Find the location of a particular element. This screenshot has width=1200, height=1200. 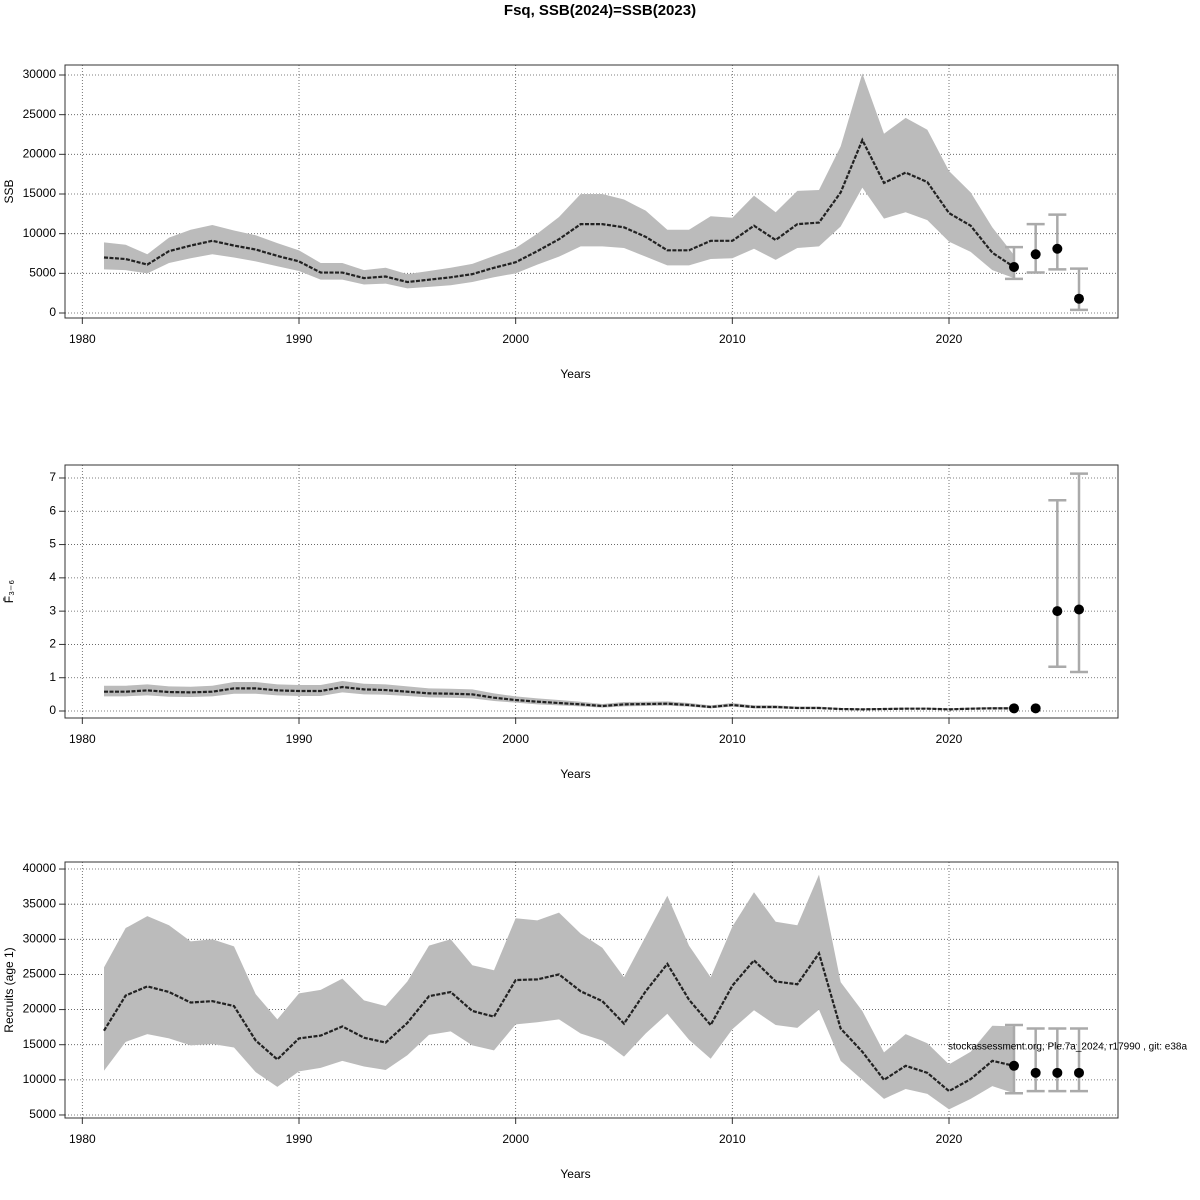

y-tick-label: 5 is located at coordinates (52, 544).